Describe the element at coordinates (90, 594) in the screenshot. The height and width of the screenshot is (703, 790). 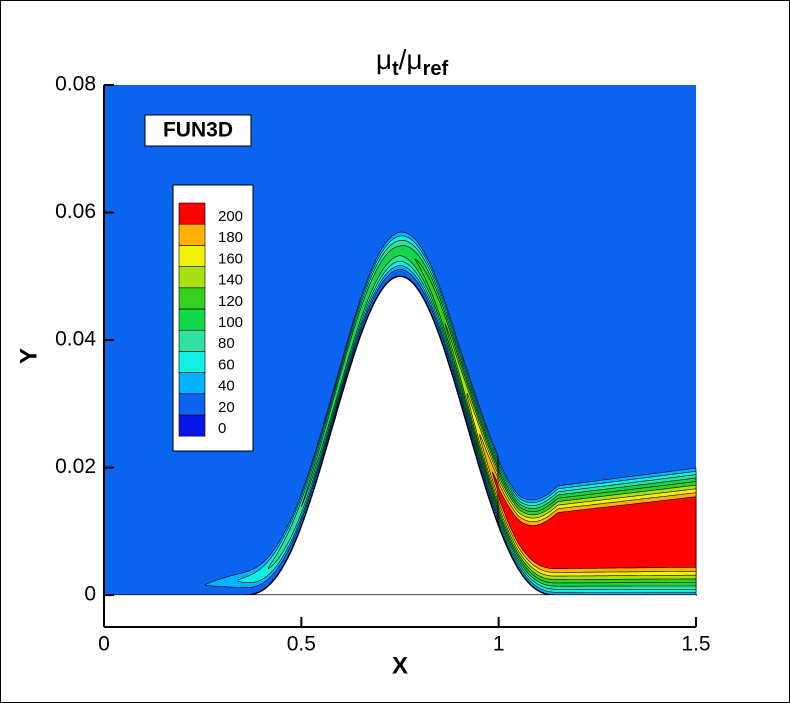
I see `y-tick-label: 0` at that location.